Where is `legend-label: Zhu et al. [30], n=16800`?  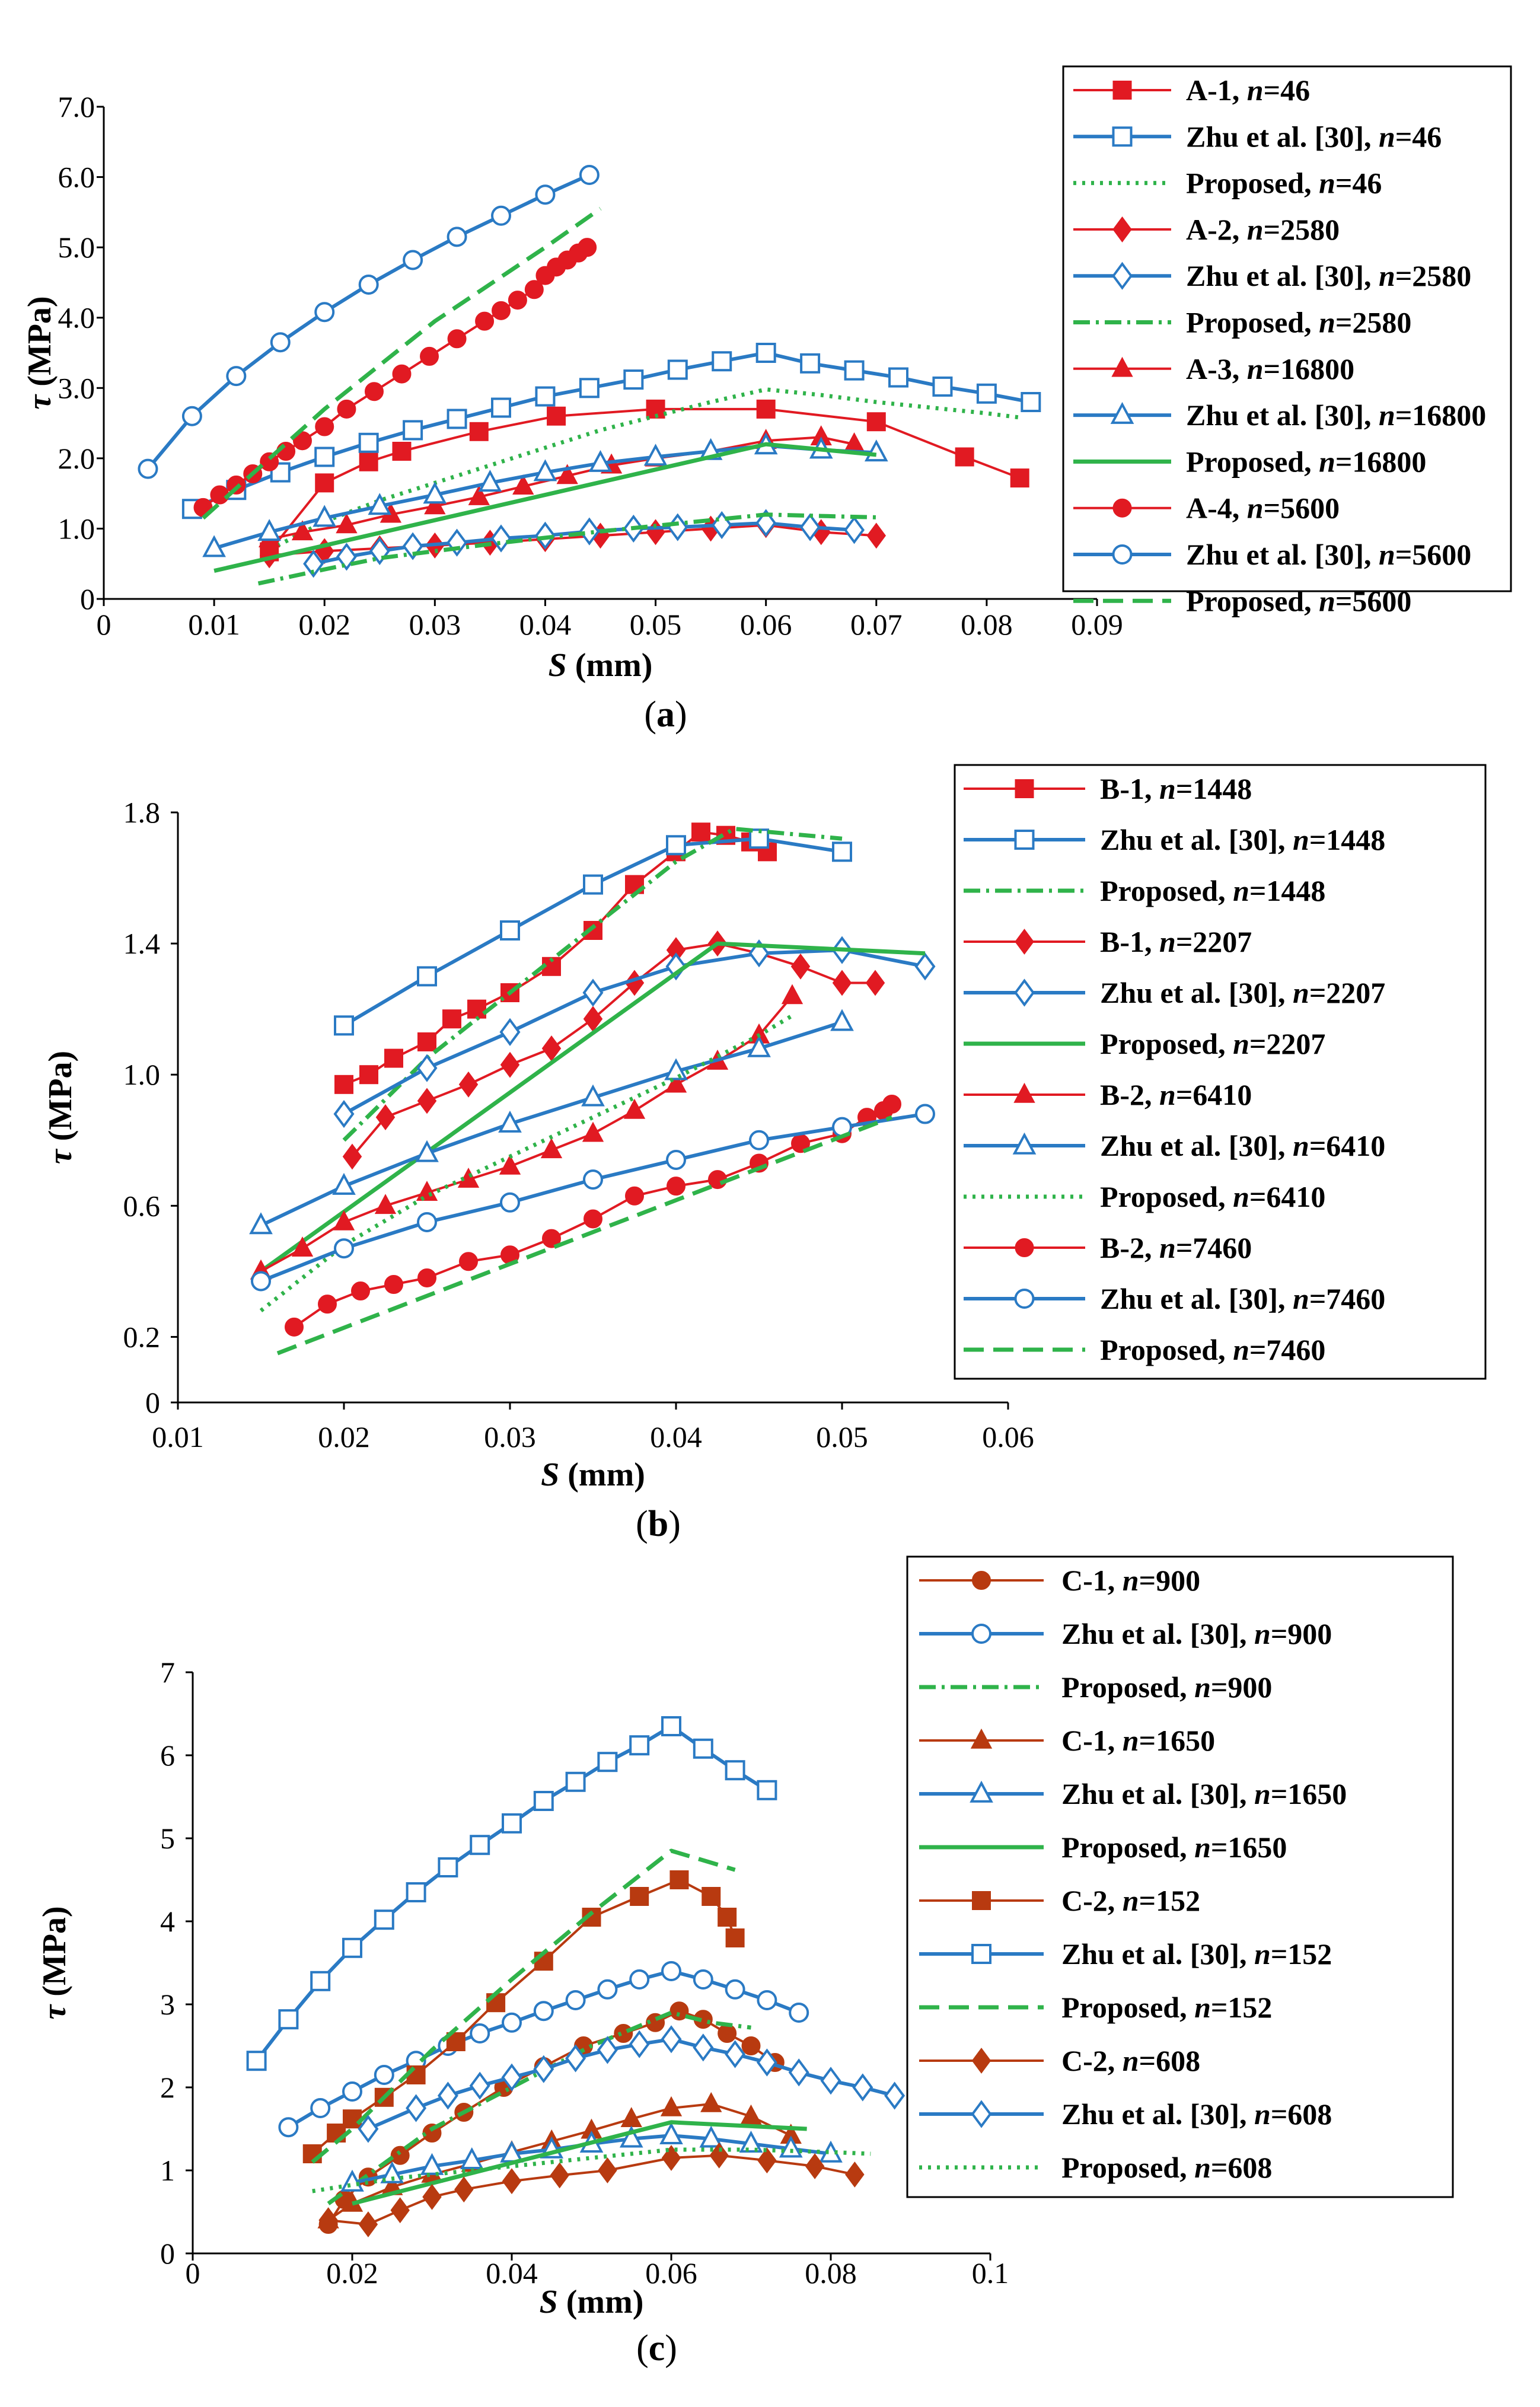 legend-label: Zhu et al. [30], n=16800 is located at coordinates (1336, 415).